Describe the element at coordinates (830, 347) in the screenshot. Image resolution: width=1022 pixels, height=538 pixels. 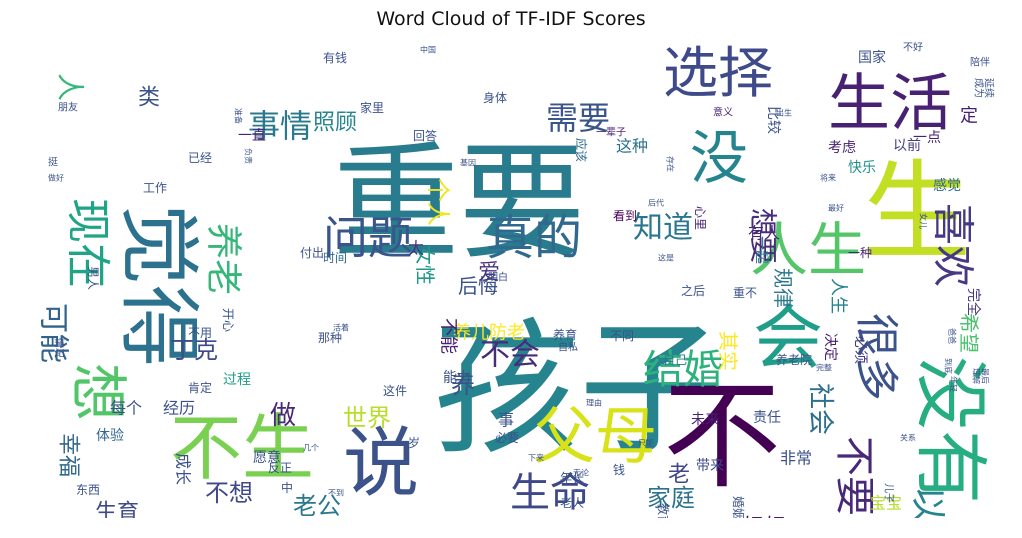
I see `word-61: 决定` at that location.